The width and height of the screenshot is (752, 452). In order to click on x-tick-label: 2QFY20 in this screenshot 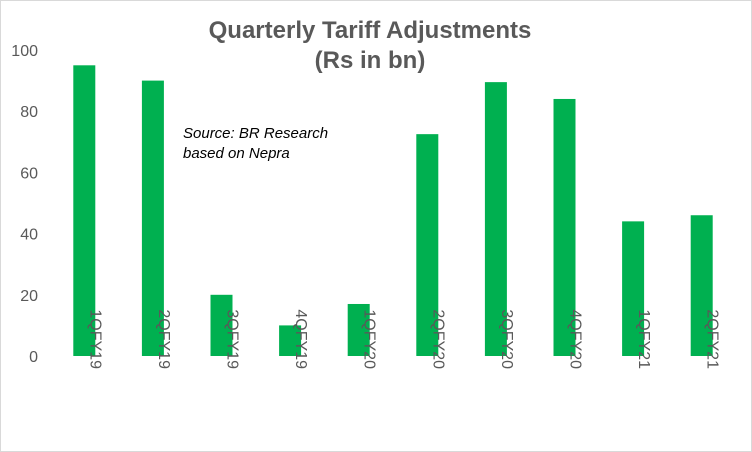, I will do `click(437, 339)`.